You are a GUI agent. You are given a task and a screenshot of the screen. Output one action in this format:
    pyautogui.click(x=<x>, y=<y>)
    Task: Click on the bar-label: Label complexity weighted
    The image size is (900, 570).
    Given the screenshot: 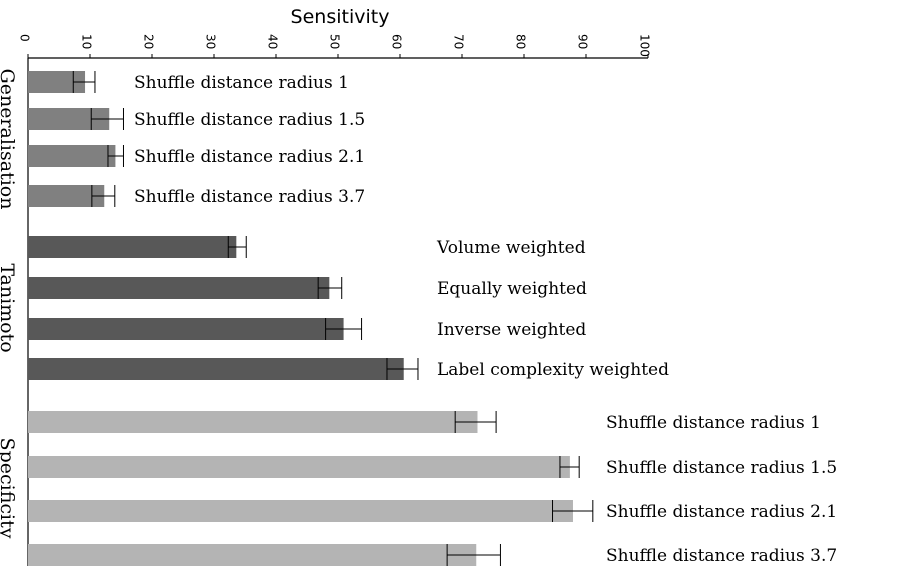 What is the action you would take?
    pyautogui.click(x=553, y=370)
    